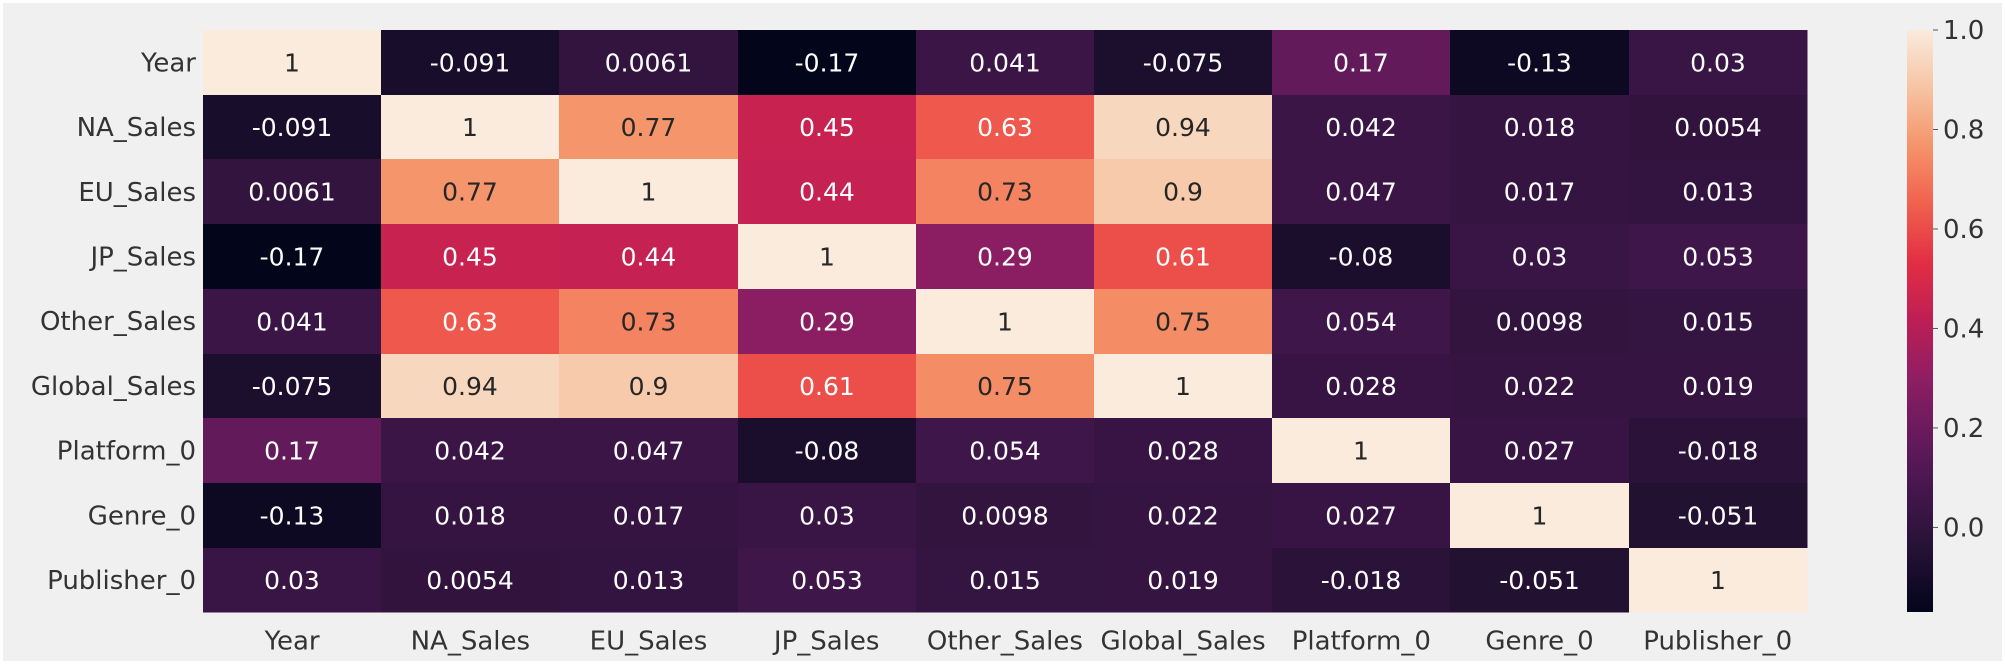 The width and height of the screenshot is (2005, 664). What do you see at coordinates (470, 641) in the screenshot?
I see `x-tick-label: NA_Sales` at bounding box center [470, 641].